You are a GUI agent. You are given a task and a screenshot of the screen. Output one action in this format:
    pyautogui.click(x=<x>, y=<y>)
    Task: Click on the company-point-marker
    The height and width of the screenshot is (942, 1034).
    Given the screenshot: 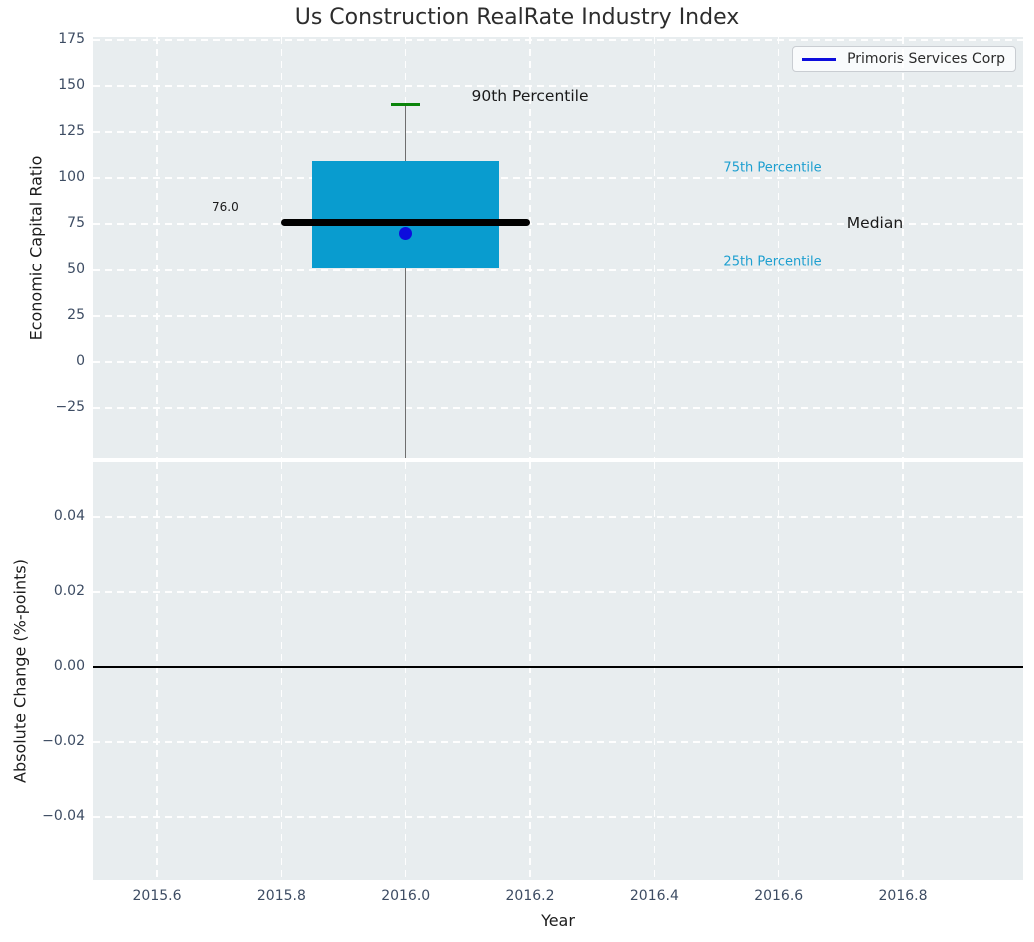 What is the action you would take?
    pyautogui.click(x=406, y=233)
    